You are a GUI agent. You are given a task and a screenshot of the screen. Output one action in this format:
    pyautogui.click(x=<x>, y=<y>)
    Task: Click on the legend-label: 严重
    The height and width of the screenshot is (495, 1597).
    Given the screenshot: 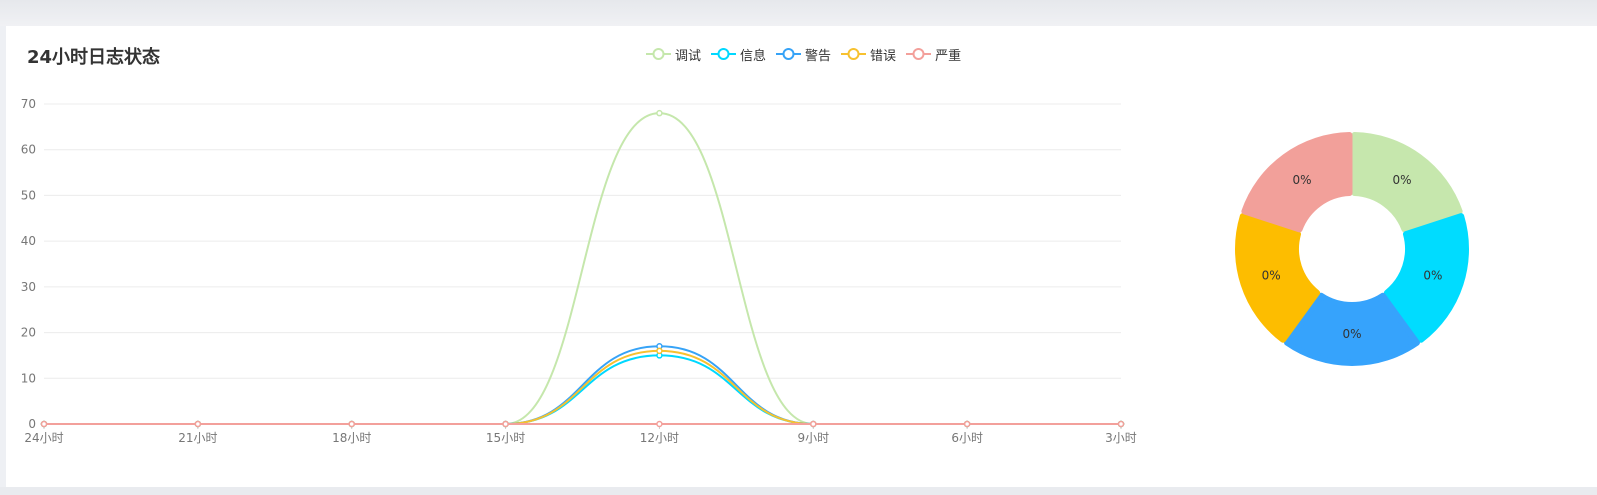 What is the action you would take?
    pyautogui.click(x=948, y=56)
    